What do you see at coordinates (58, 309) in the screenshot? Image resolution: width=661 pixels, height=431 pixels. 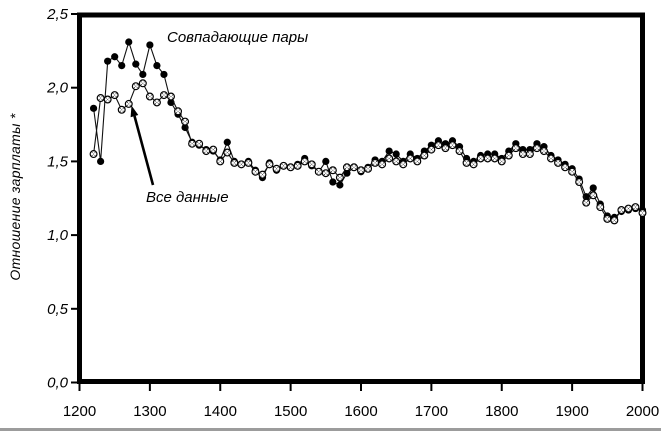 I see `y-tick-label: 0,5` at bounding box center [58, 309].